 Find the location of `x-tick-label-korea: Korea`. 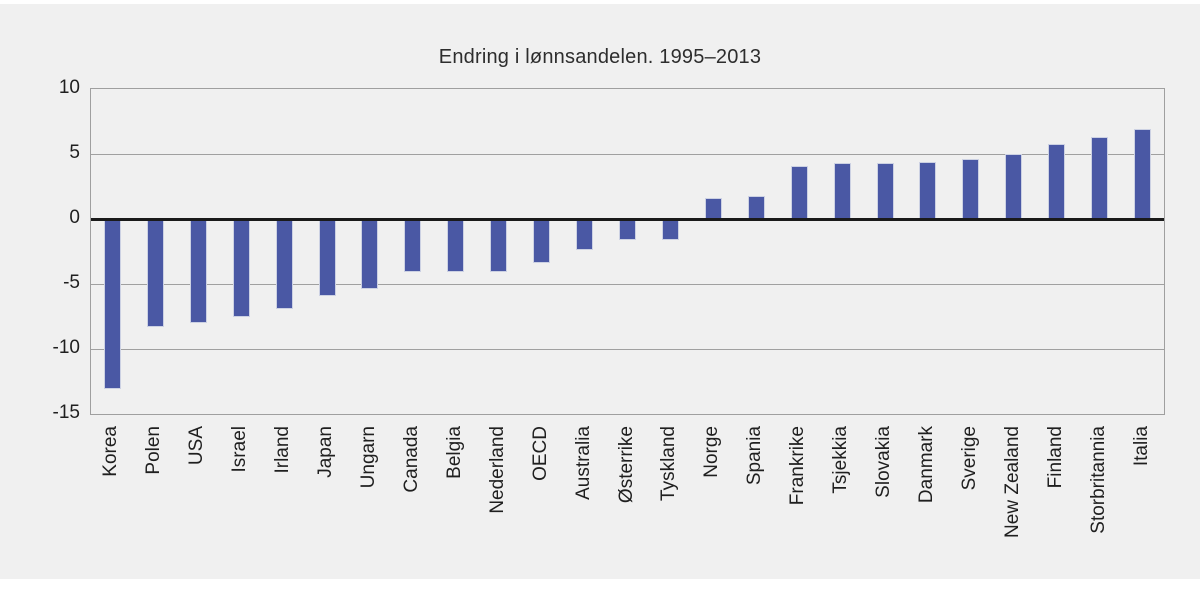

x-tick-label-korea: Korea is located at coordinates (111, 451).